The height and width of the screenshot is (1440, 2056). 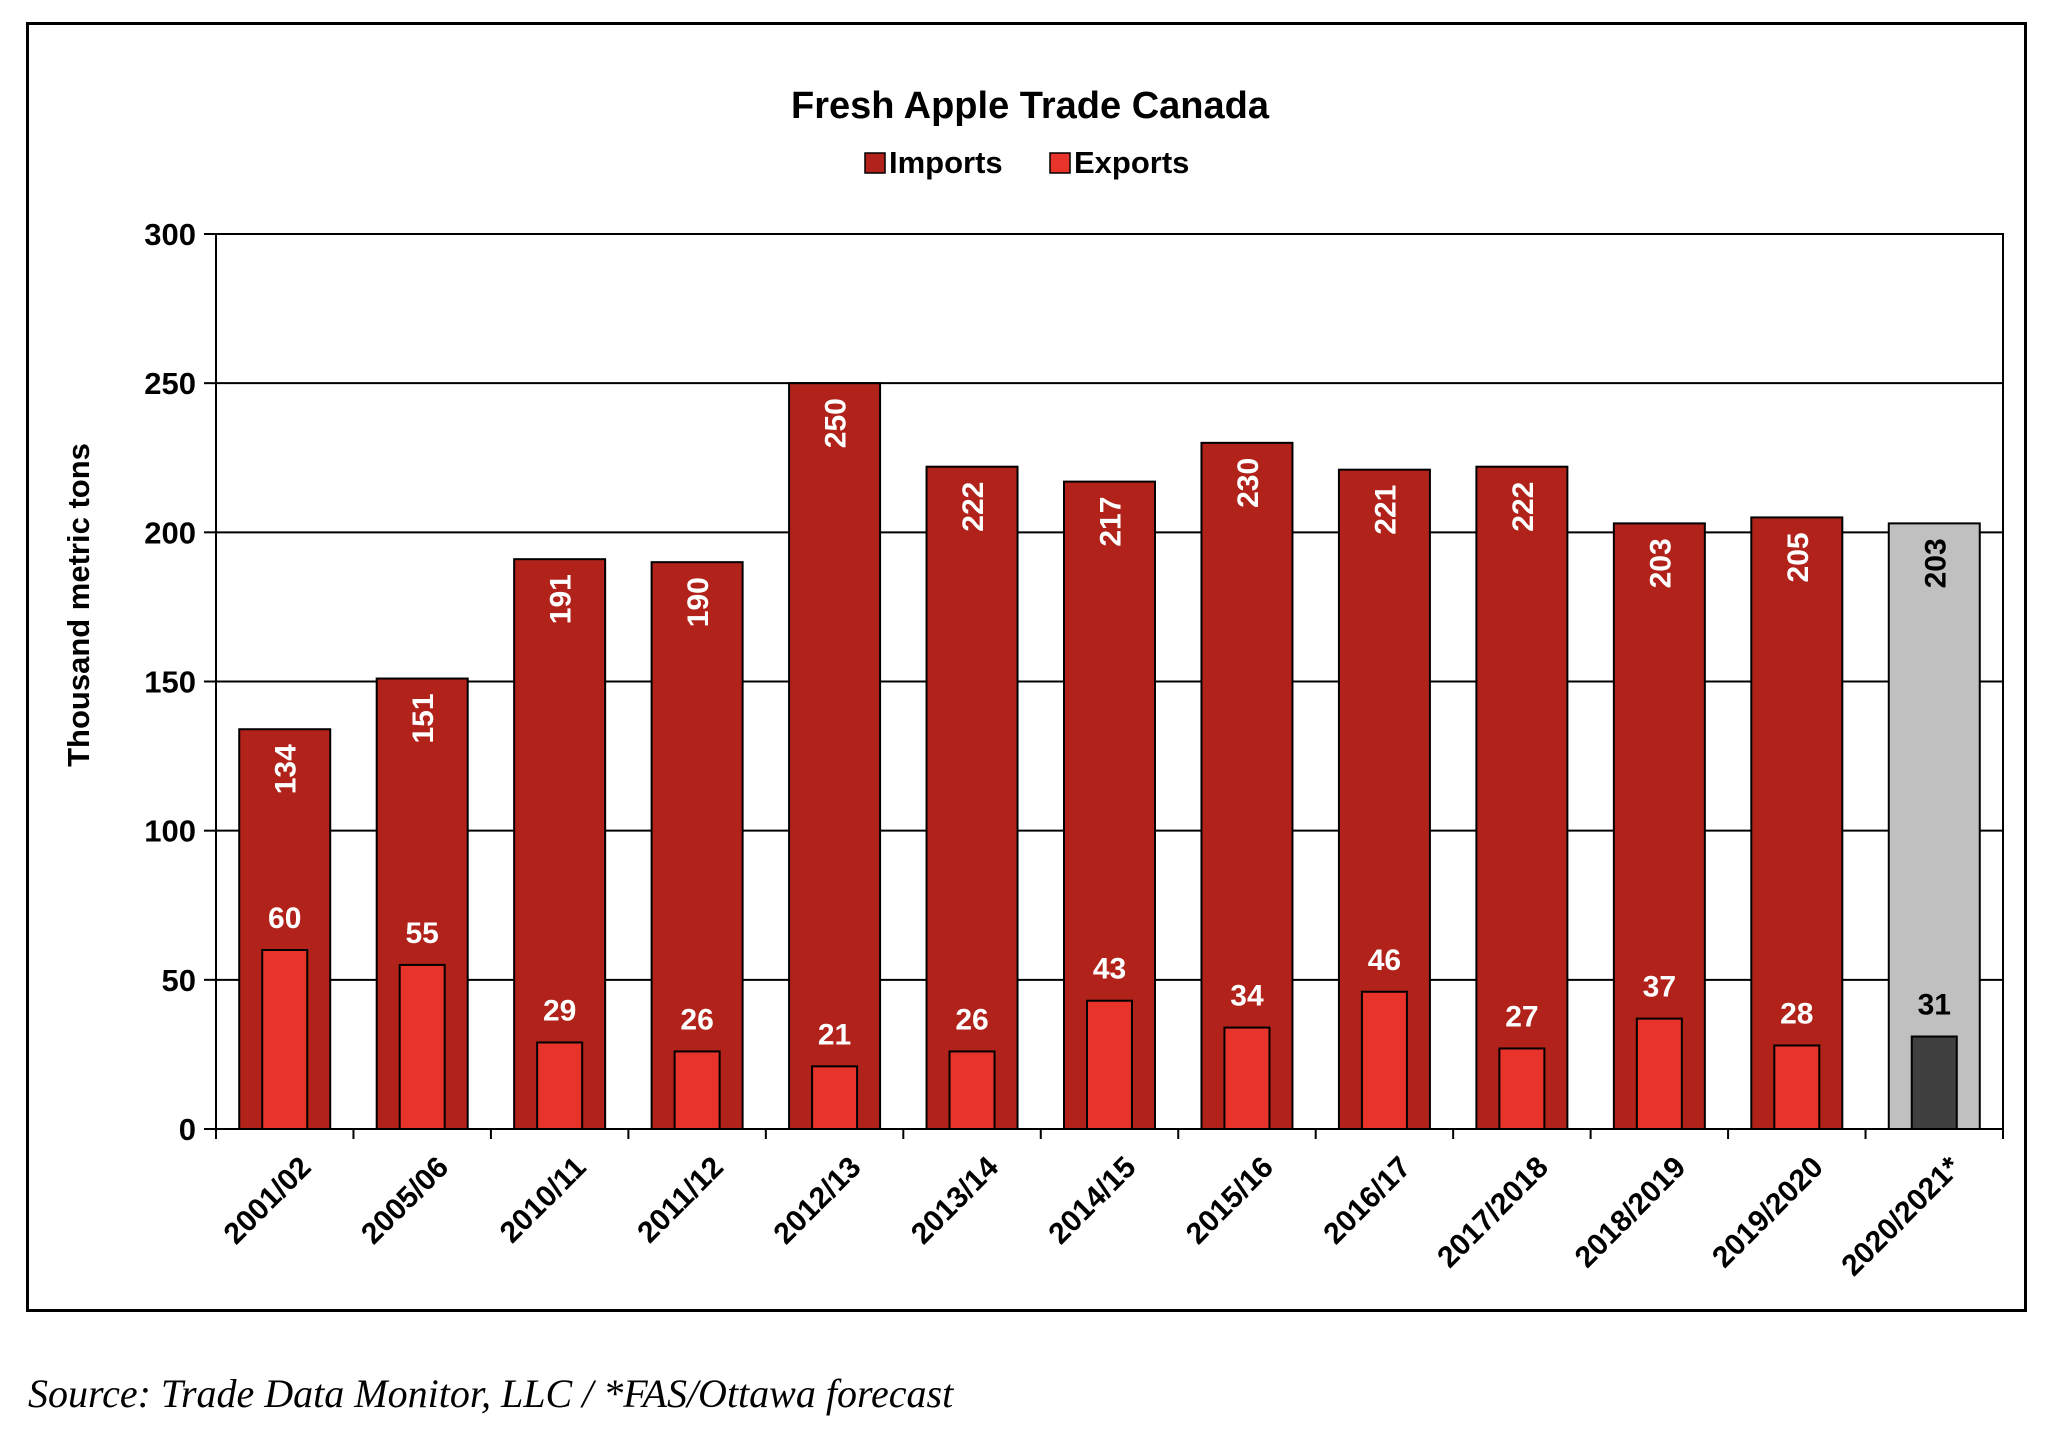 What do you see at coordinates (680, 1200) in the screenshot?
I see `x-tick-label: 2011/12` at bounding box center [680, 1200].